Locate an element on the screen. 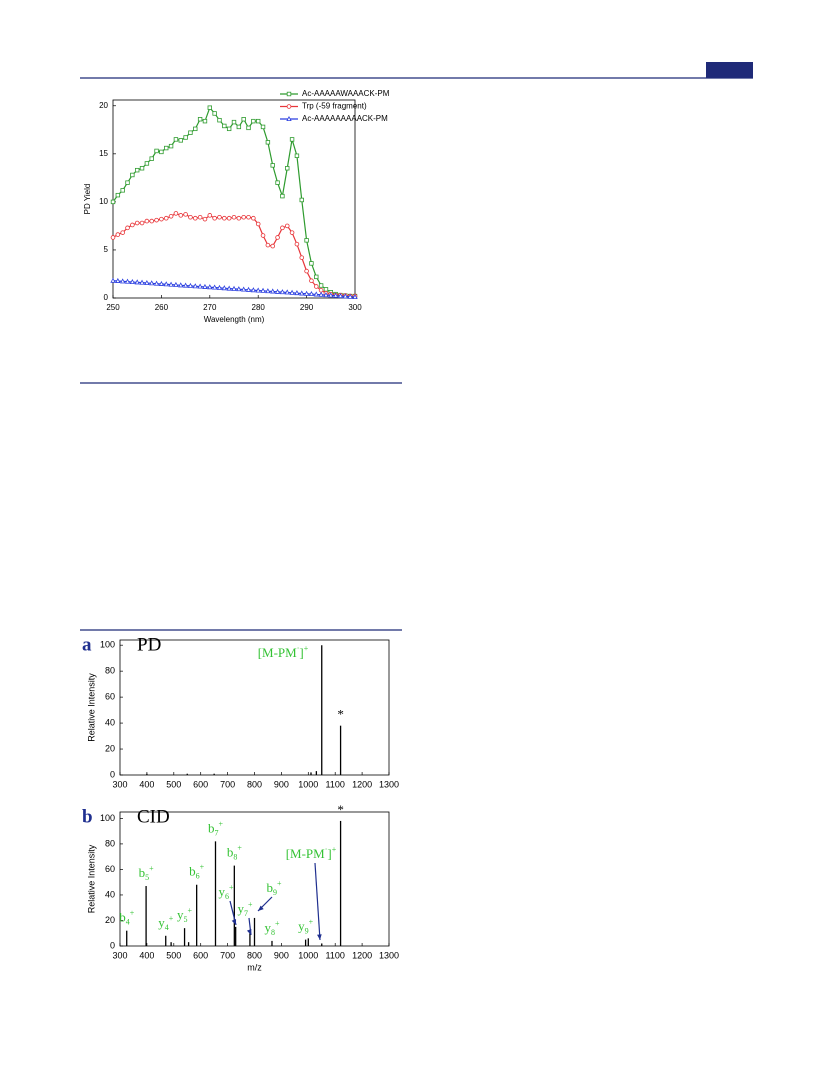 The height and width of the screenshot is (1091, 833). peak-label: b4+ is located at coordinates (127, 918).